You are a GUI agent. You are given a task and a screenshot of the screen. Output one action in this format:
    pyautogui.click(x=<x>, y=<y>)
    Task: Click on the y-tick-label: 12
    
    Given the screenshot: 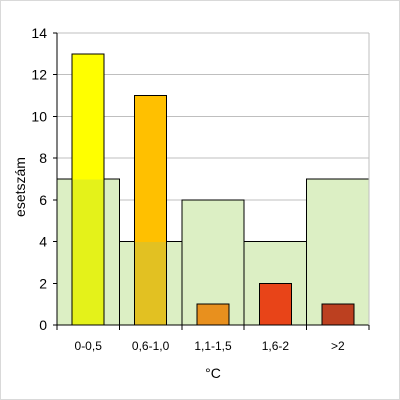 What is the action you would take?
    pyautogui.click(x=39, y=75)
    